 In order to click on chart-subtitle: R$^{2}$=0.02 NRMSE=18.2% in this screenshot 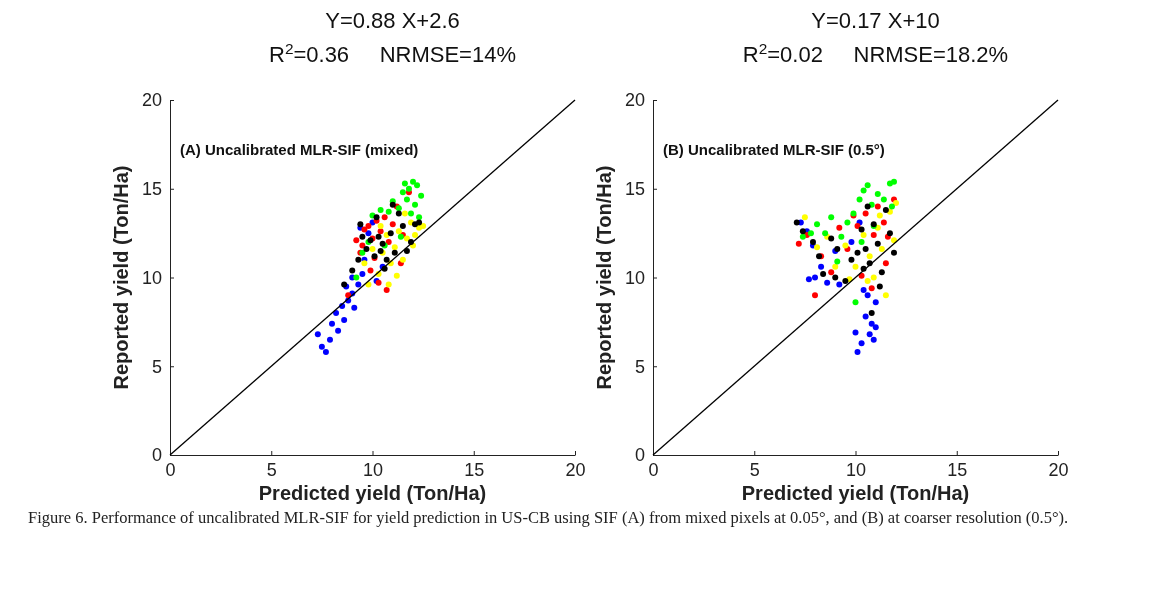, I will do `click(875, 53)`.